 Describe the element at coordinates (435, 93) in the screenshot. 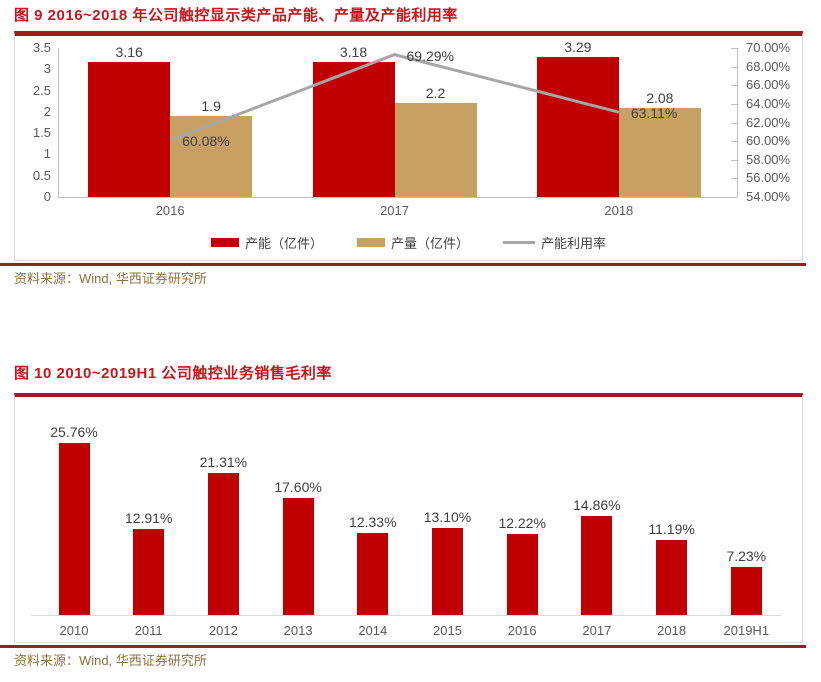

I see `output-value-label: 2.2` at that location.